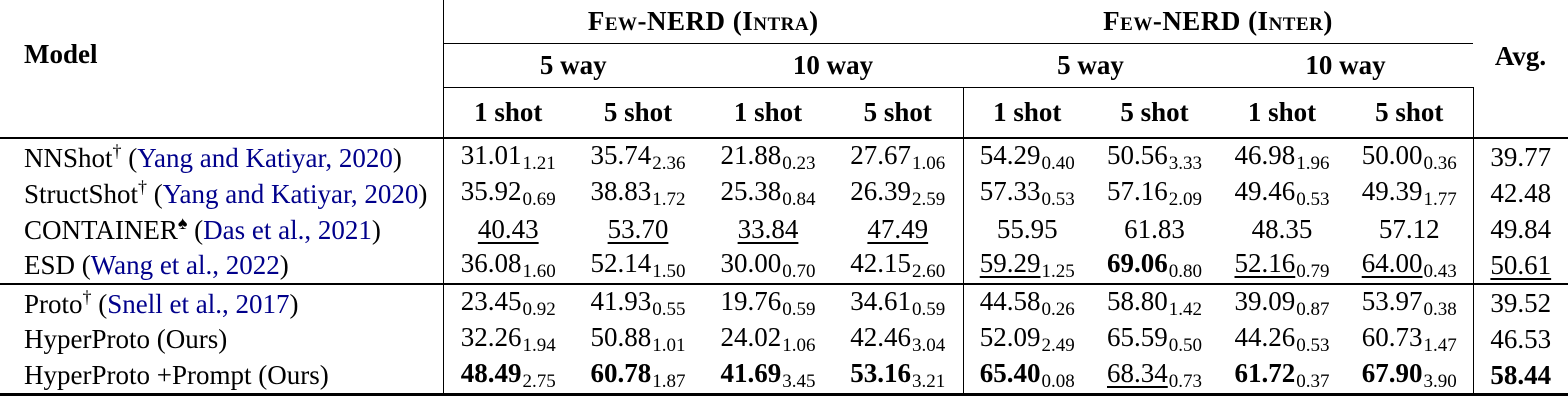  I want to click on model-name: HyperProto, so click(87, 338).